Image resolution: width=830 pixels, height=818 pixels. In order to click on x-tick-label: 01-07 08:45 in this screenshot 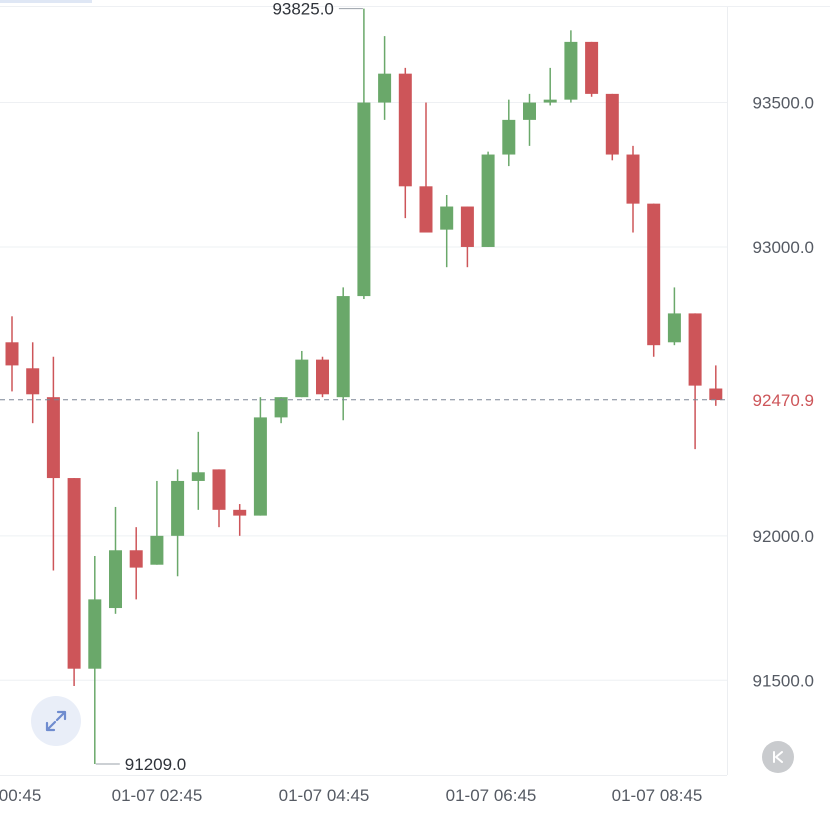, I will do `click(657, 795)`.